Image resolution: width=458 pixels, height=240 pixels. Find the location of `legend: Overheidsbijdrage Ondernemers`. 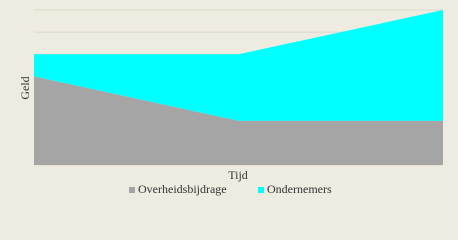

legend: Overheidsbijdrage Ondernemers is located at coordinates (230, 189).